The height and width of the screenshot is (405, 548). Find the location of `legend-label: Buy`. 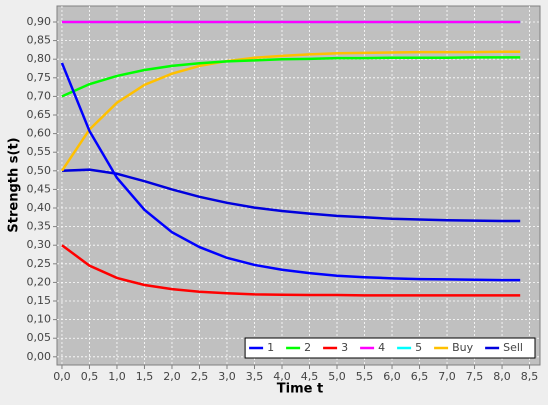

legend-label: Buy is located at coordinates (463, 347).